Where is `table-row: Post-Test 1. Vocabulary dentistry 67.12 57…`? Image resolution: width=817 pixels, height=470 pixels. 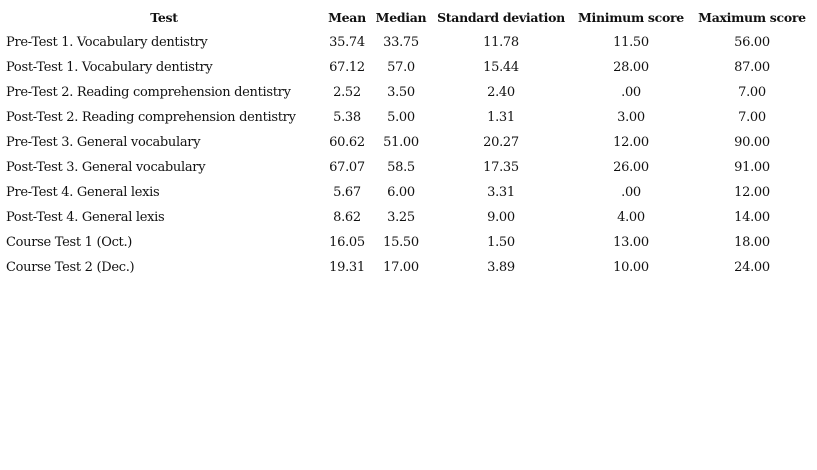
table-row: Post-Test 1. Vocabulary dentistry 67.12 57… is located at coordinates (410, 67).